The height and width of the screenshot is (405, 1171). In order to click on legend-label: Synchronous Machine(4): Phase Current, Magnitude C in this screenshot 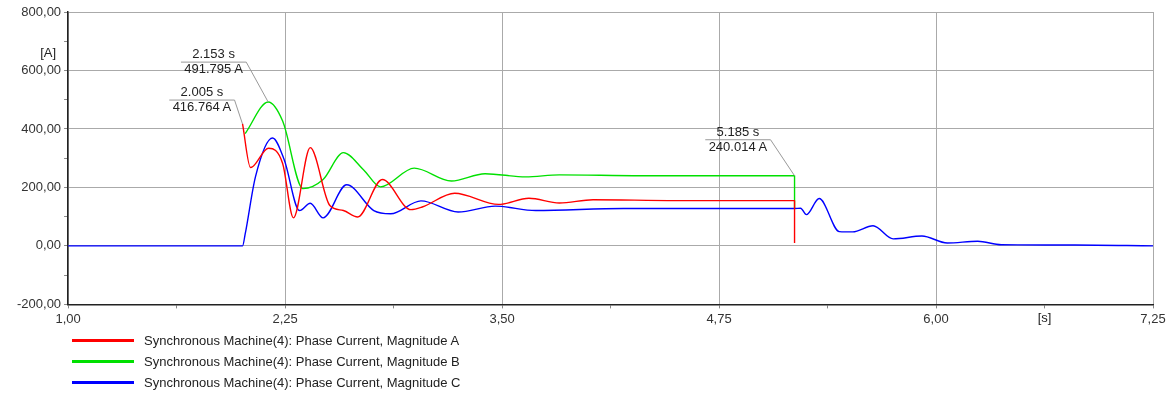, I will do `click(302, 382)`.